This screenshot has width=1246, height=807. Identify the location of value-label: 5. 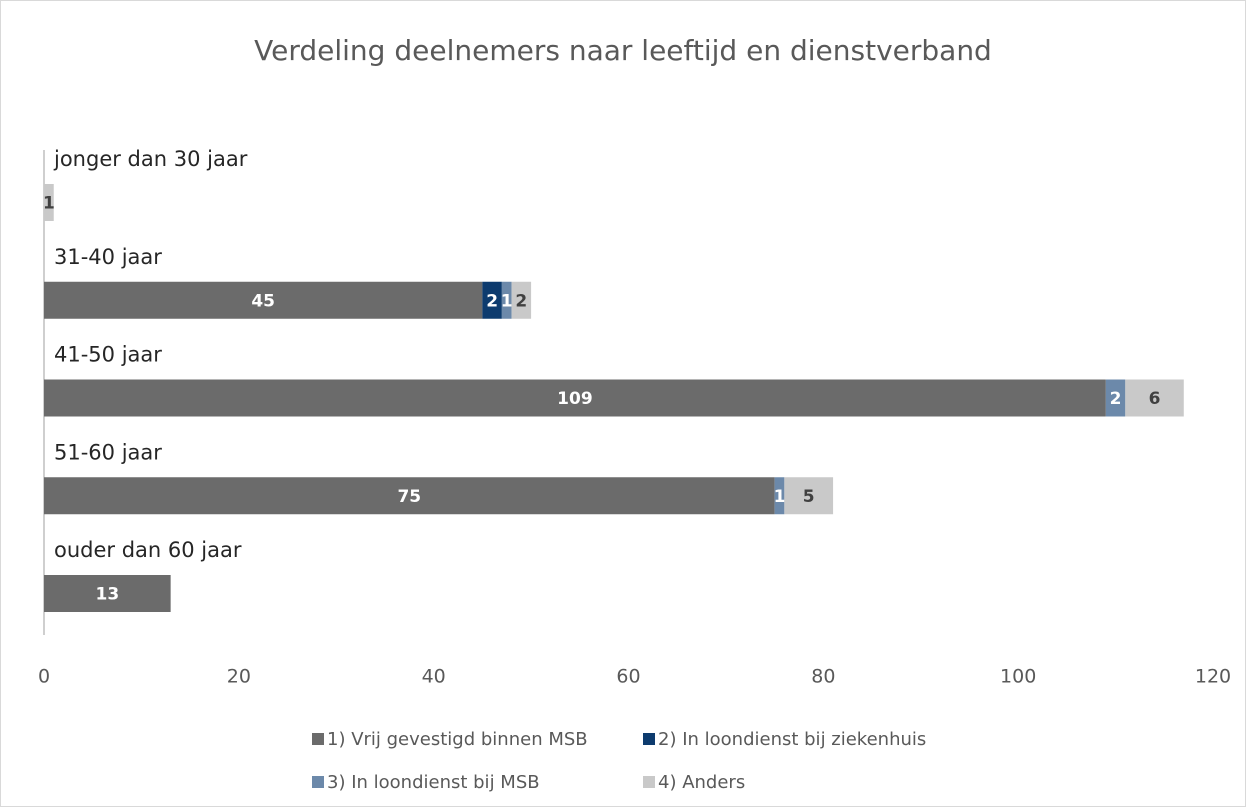
(809, 497).